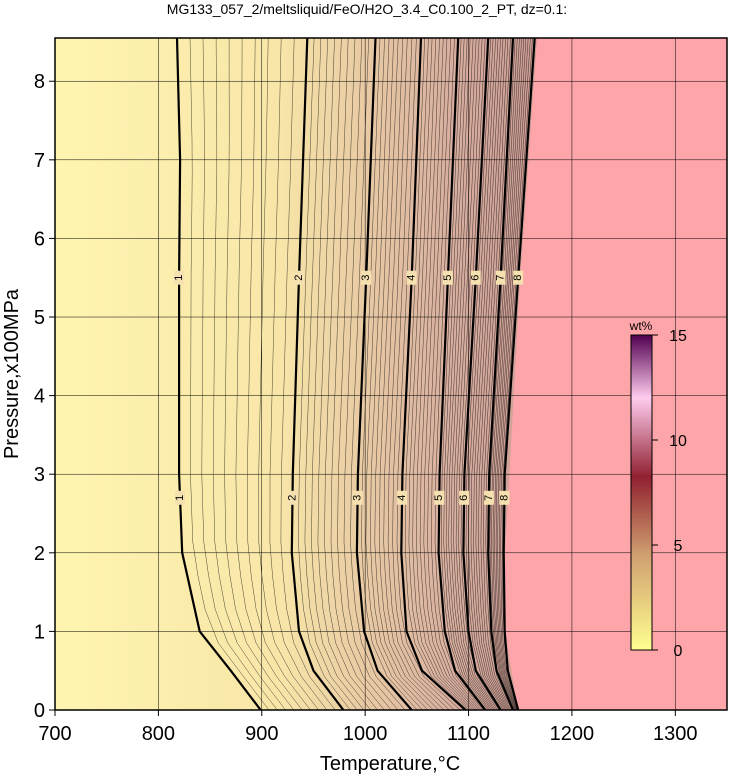 The image size is (734, 781). What do you see at coordinates (54, 734) in the screenshot?
I see `x-tick-label: 700` at bounding box center [54, 734].